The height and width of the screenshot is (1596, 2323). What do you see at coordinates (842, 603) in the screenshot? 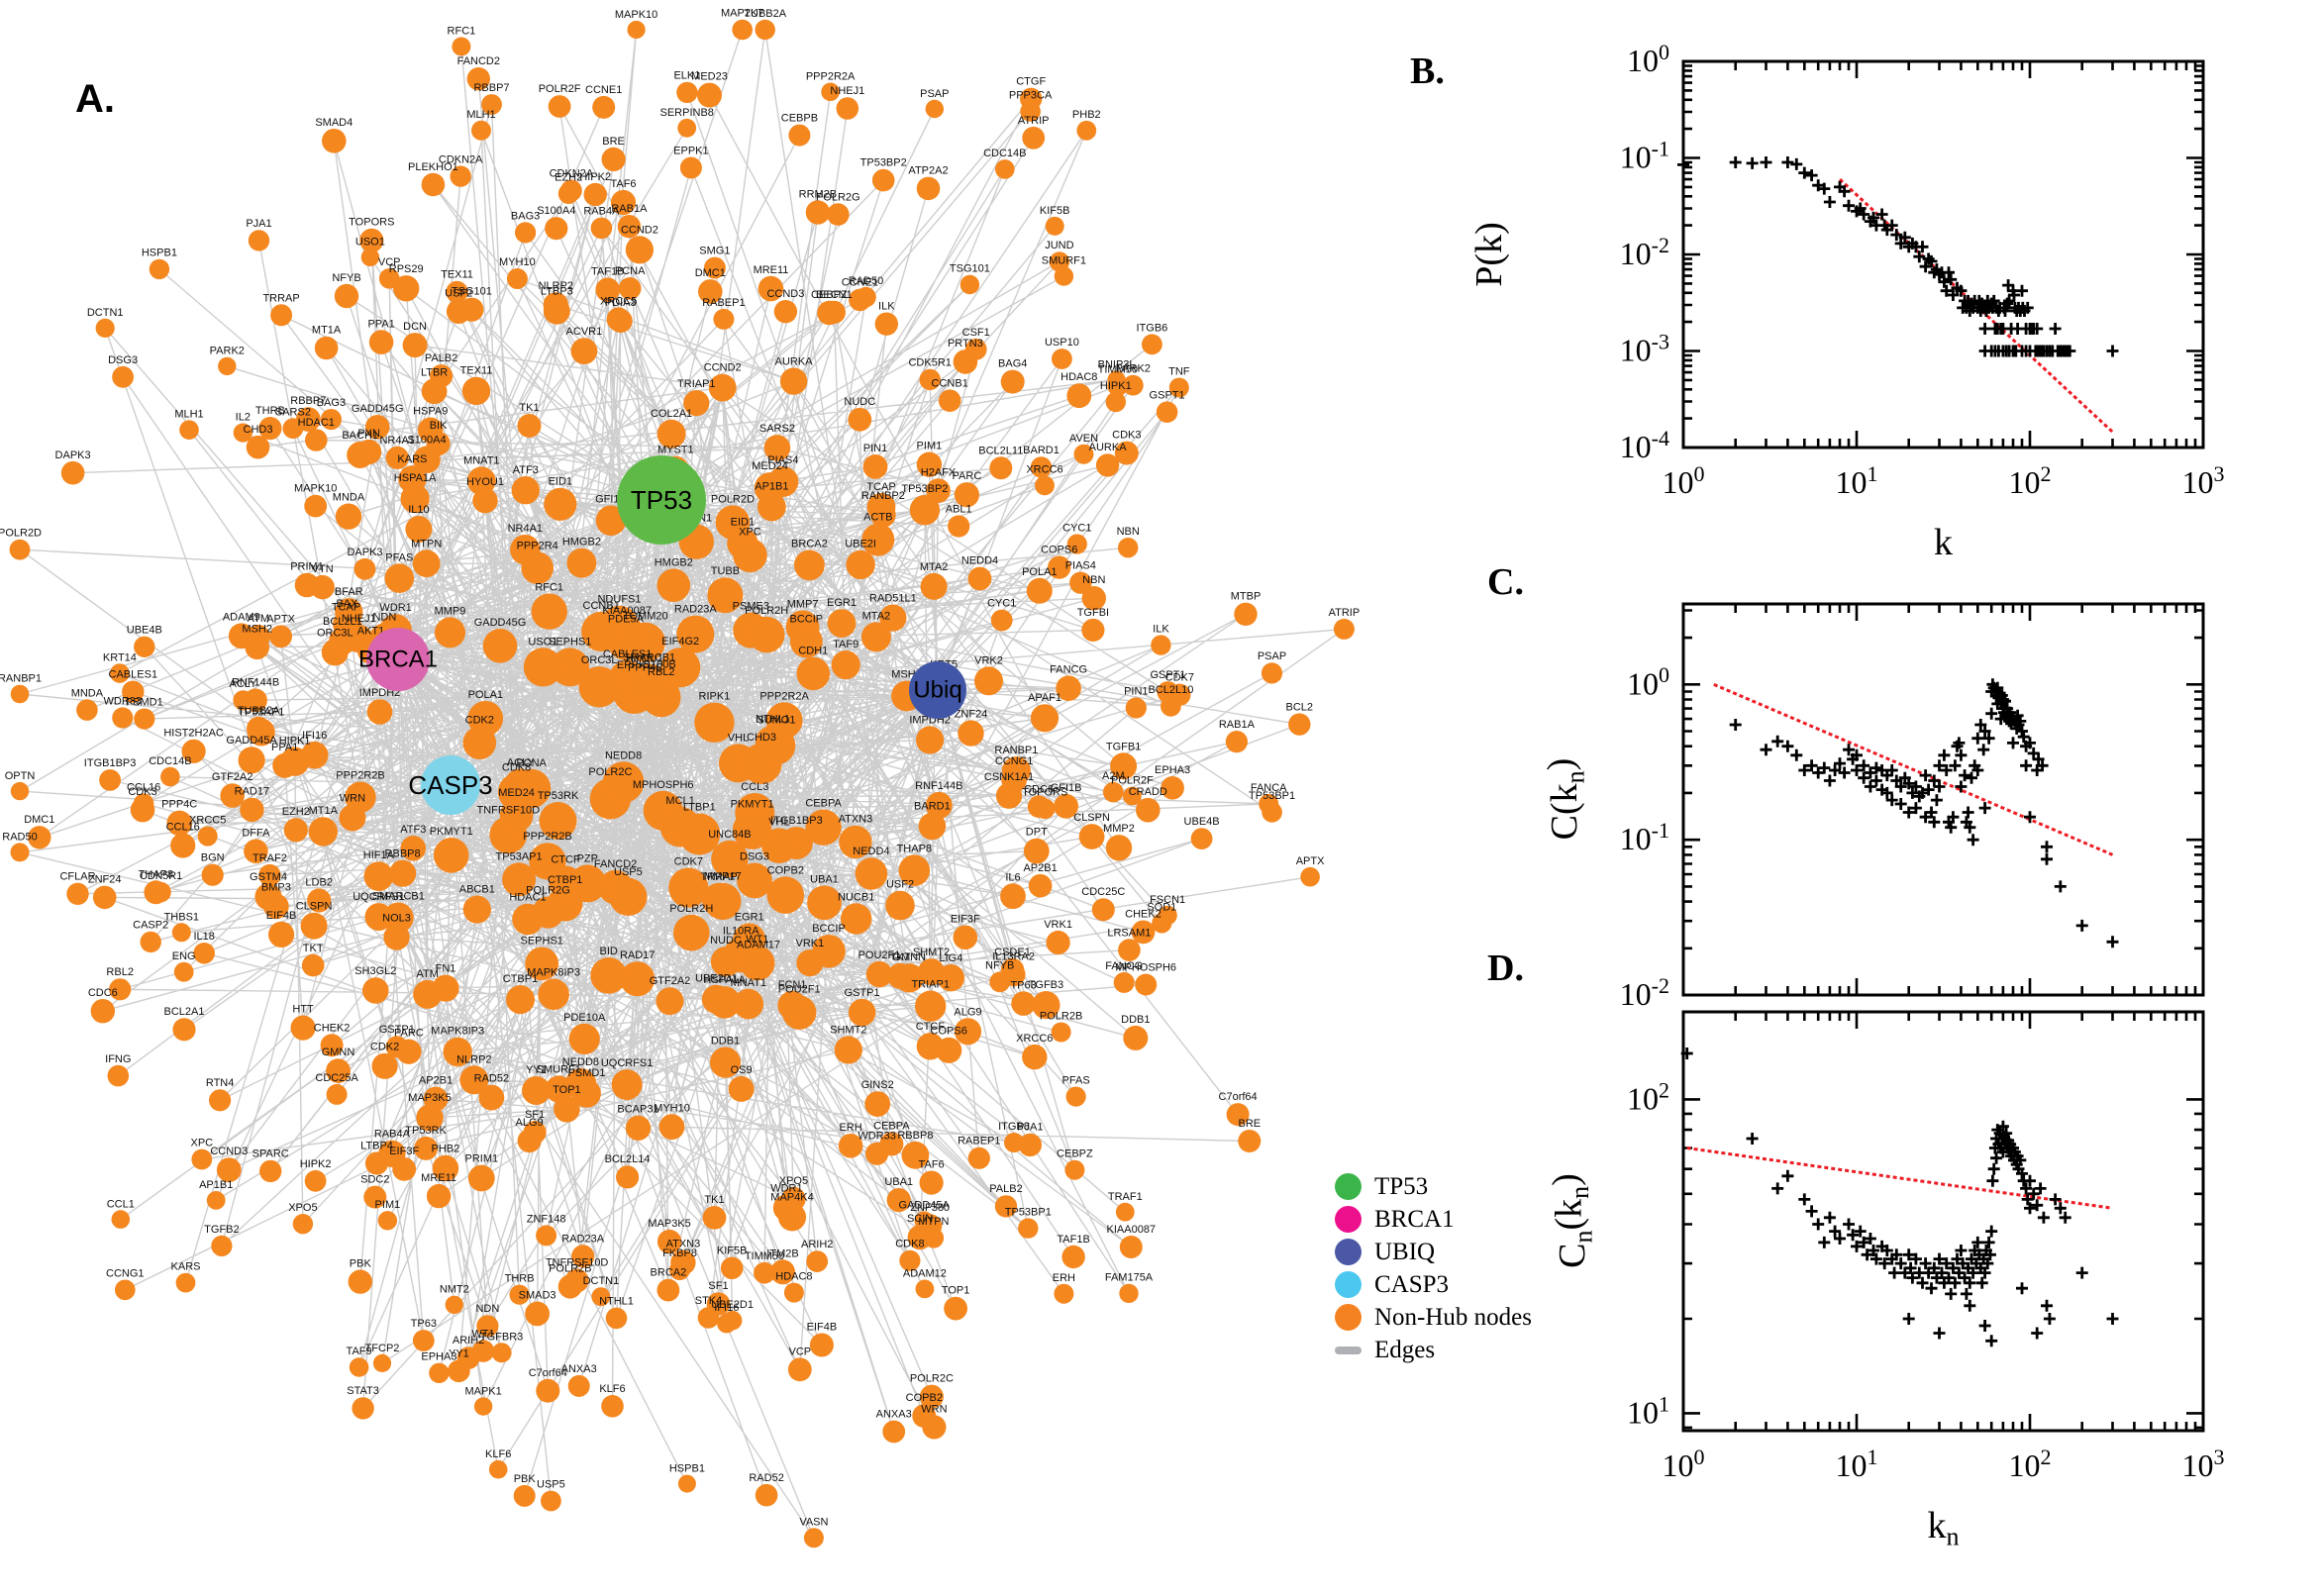
I see `gene-label: EGR1` at bounding box center [842, 603].